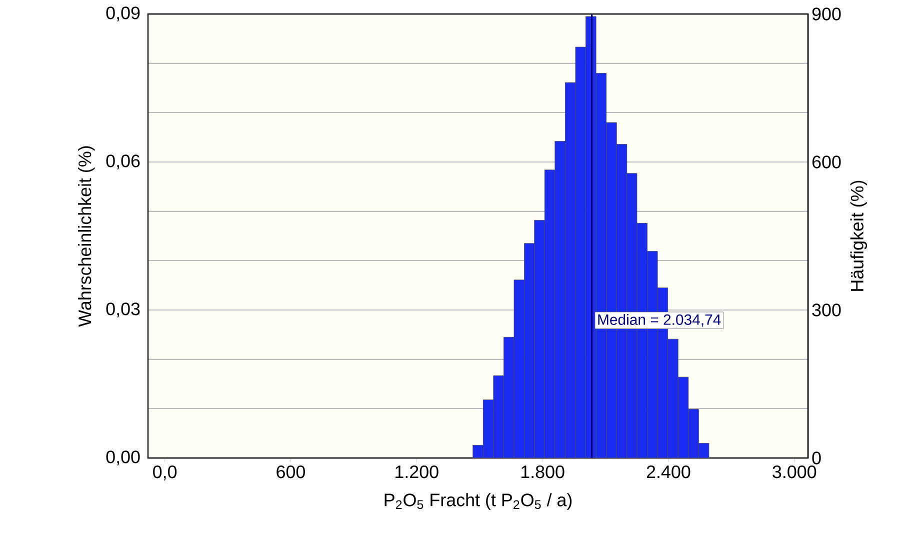 Image resolution: width=922 pixels, height=555 pixels. What do you see at coordinates (826, 162) in the screenshot?
I see `y2-tick-label: 600` at bounding box center [826, 162].